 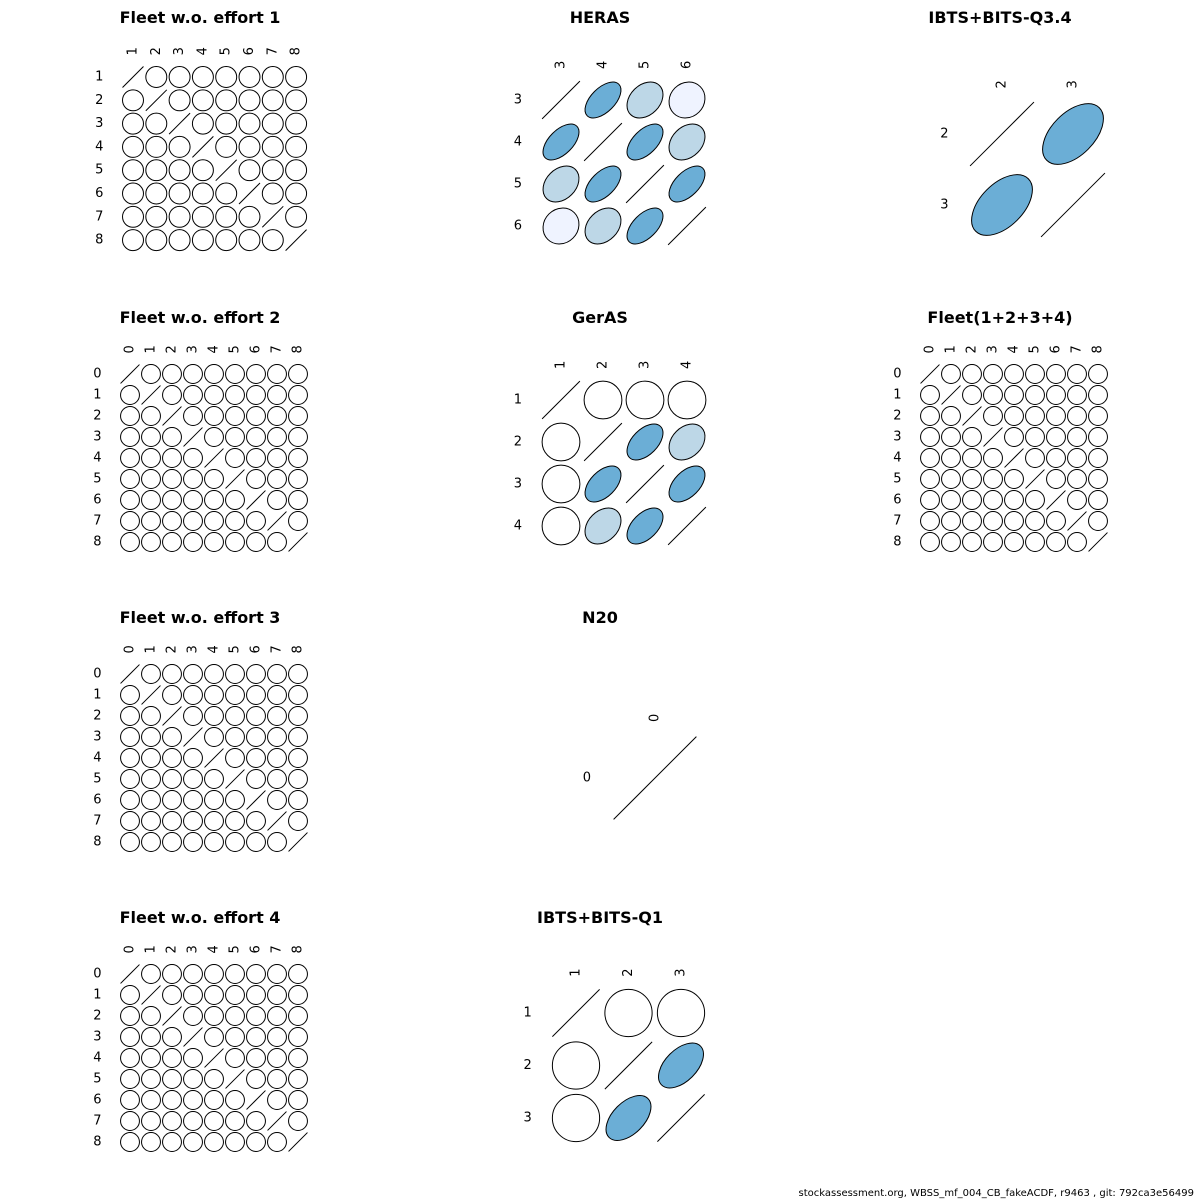 What do you see at coordinates (156, 51) in the screenshot?
I see `col-tick-label: 2` at bounding box center [156, 51].